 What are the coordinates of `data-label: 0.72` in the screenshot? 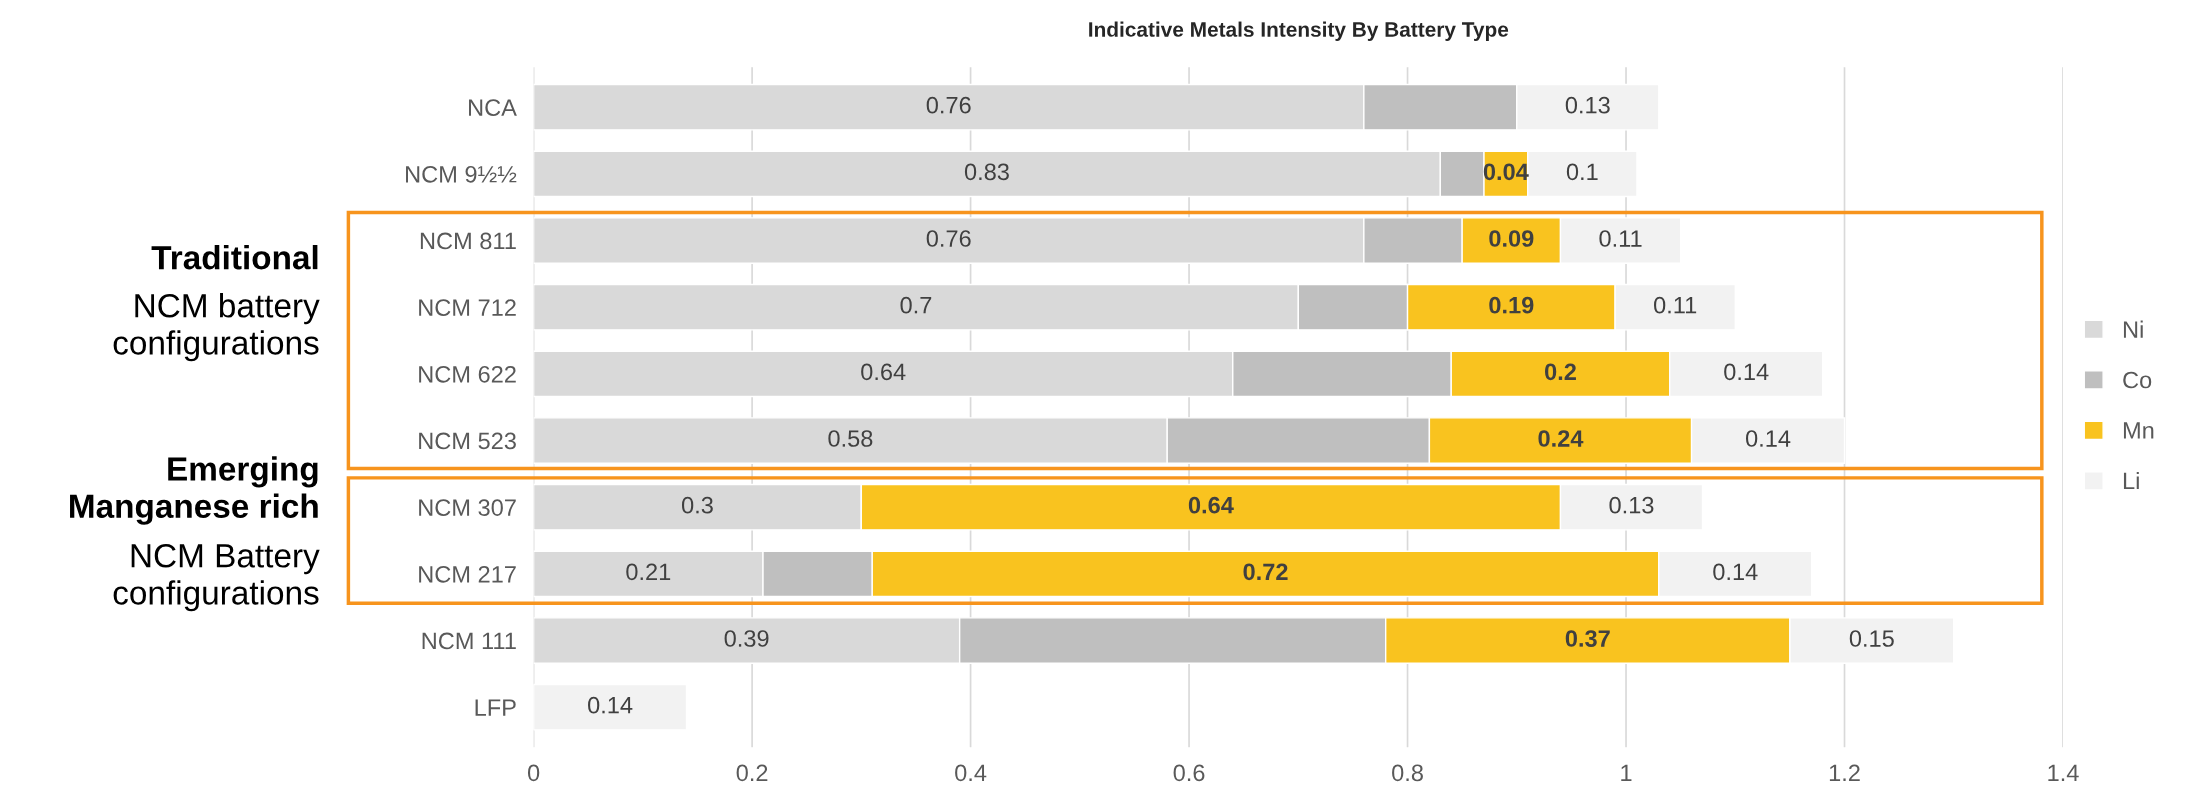 It's located at (1265, 572).